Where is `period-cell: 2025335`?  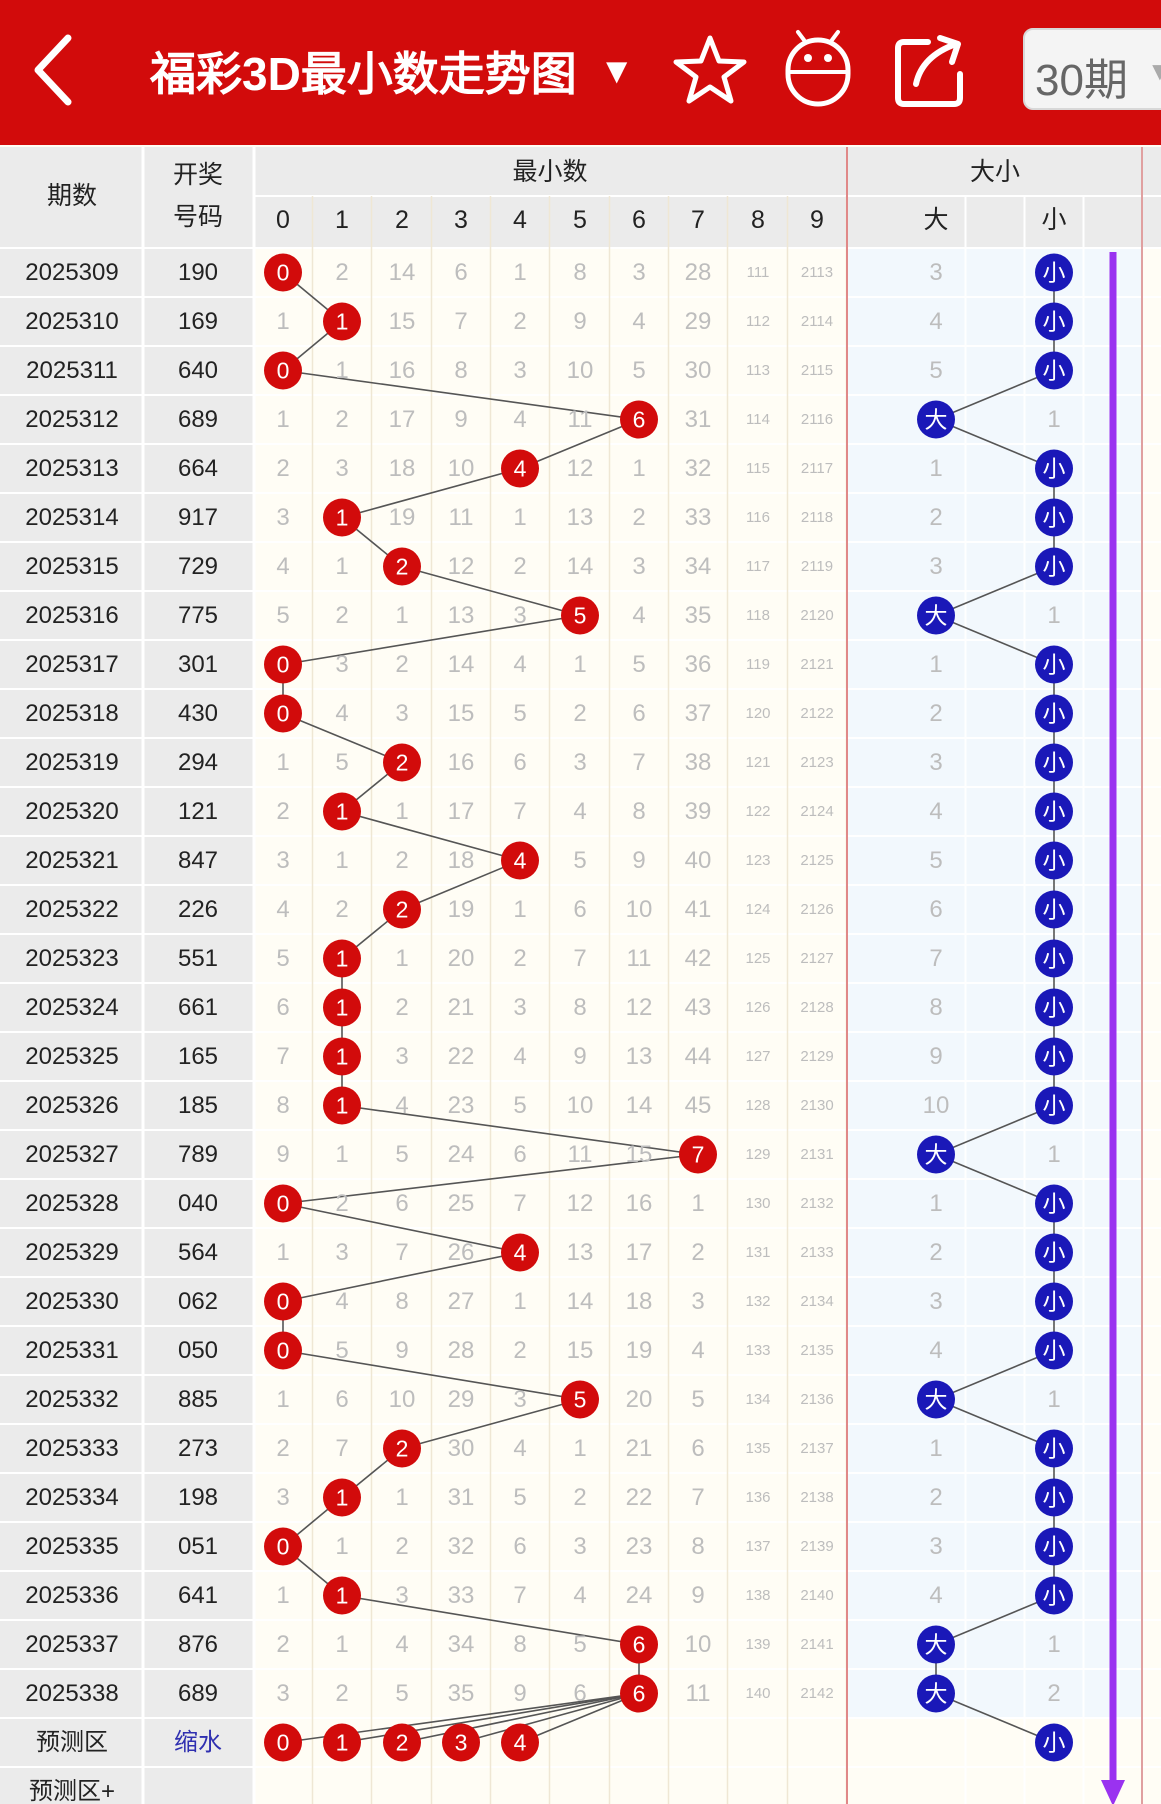 period-cell: 2025335 is located at coordinates (71, 1546).